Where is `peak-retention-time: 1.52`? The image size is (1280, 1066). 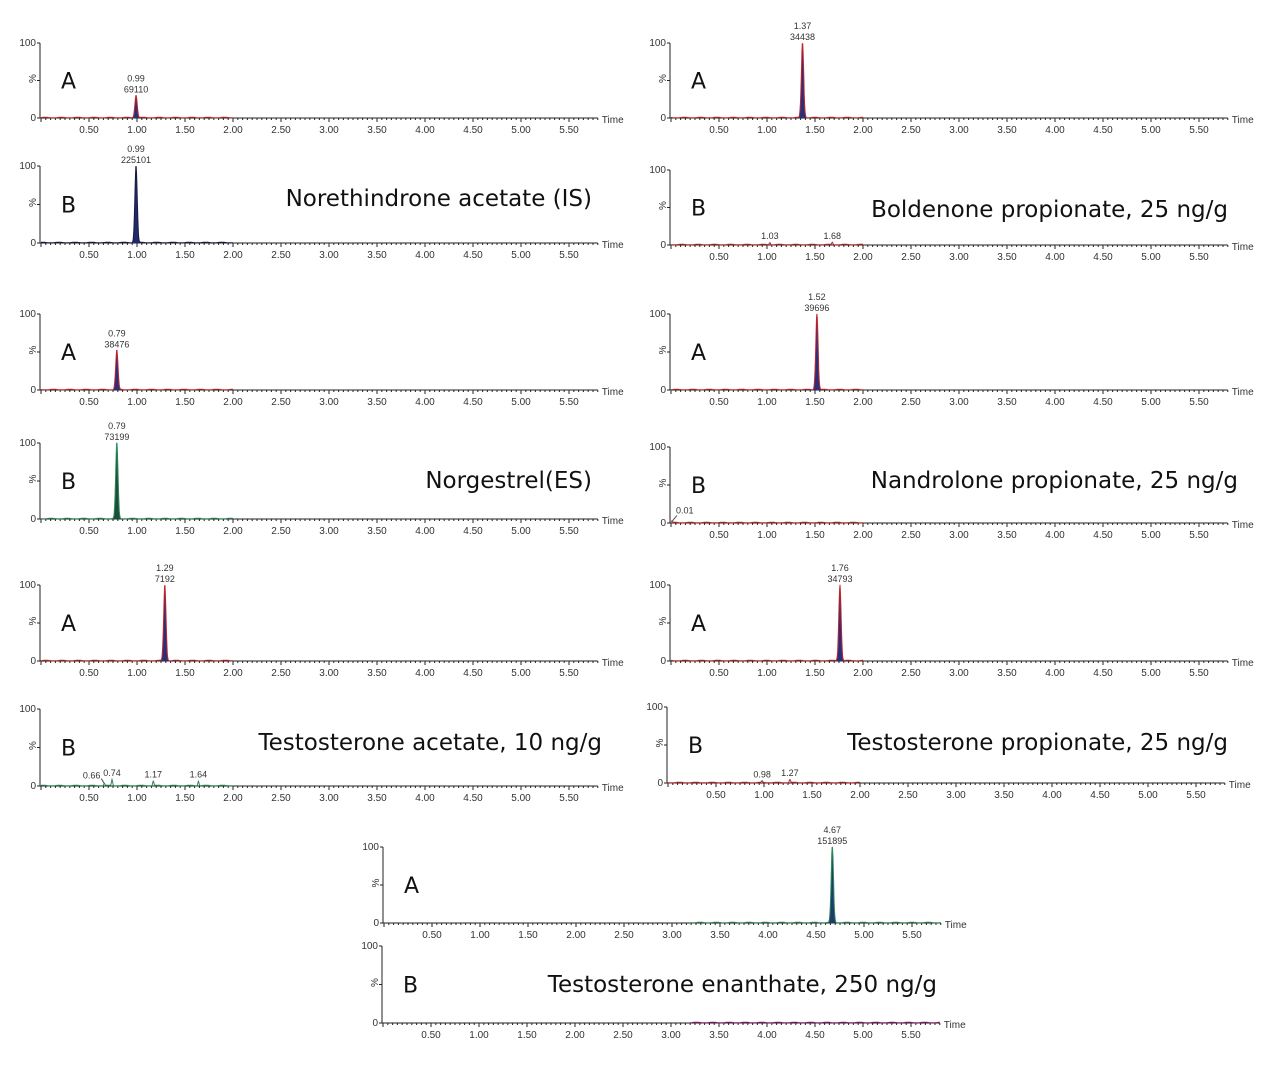 peak-retention-time: 1.52 is located at coordinates (817, 297).